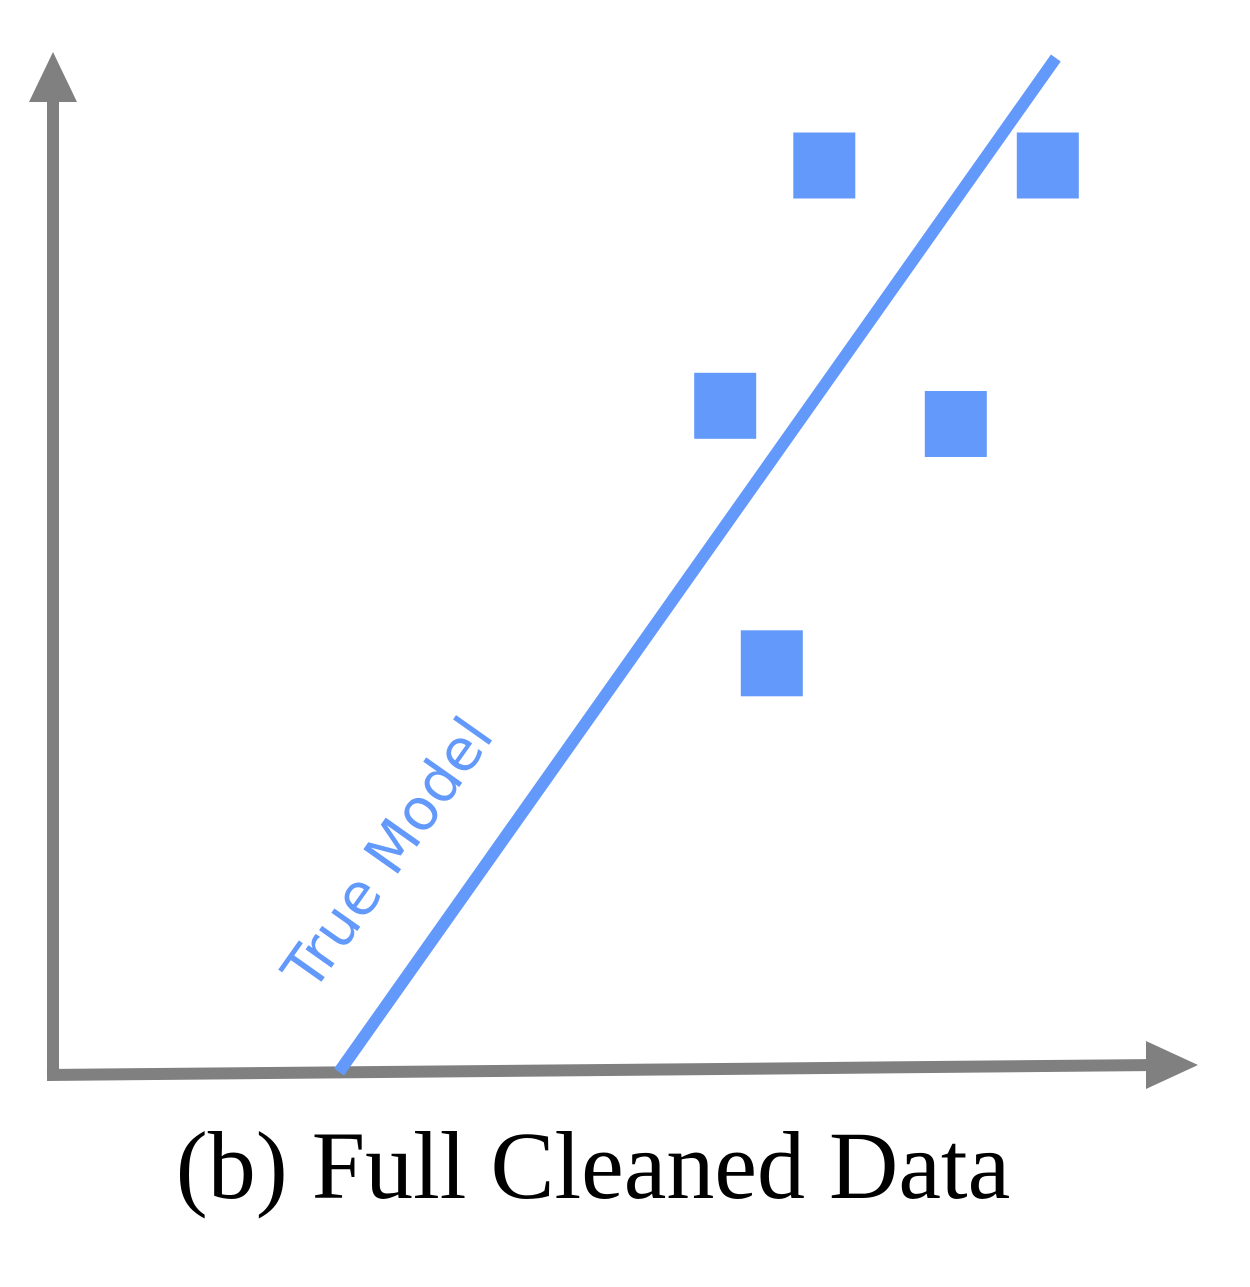  I want to click on data-points, so click(886, 414).